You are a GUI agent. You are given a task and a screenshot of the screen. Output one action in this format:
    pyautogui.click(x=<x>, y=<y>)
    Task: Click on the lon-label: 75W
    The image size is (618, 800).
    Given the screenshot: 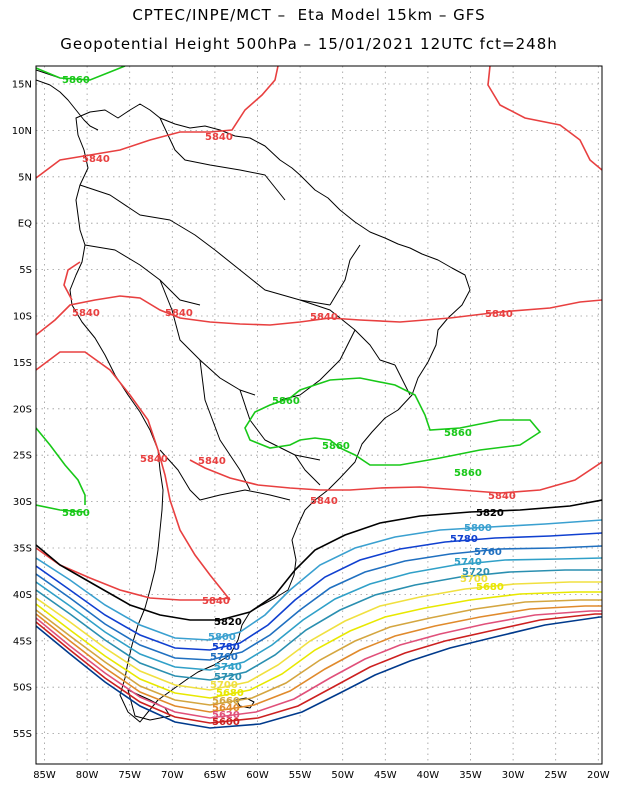 What is the action you would take?
    pyautogui.click(x=129, y=775)
    